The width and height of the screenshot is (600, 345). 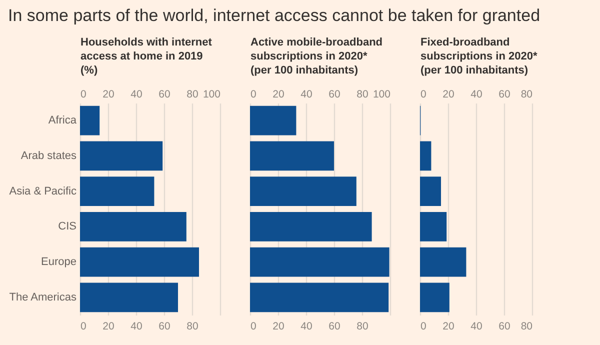 What do you see at coordinates (43, 191) in the screenshot?
I see `y-tick-label: Asia & Pacific` at bounding box center [43, 191].